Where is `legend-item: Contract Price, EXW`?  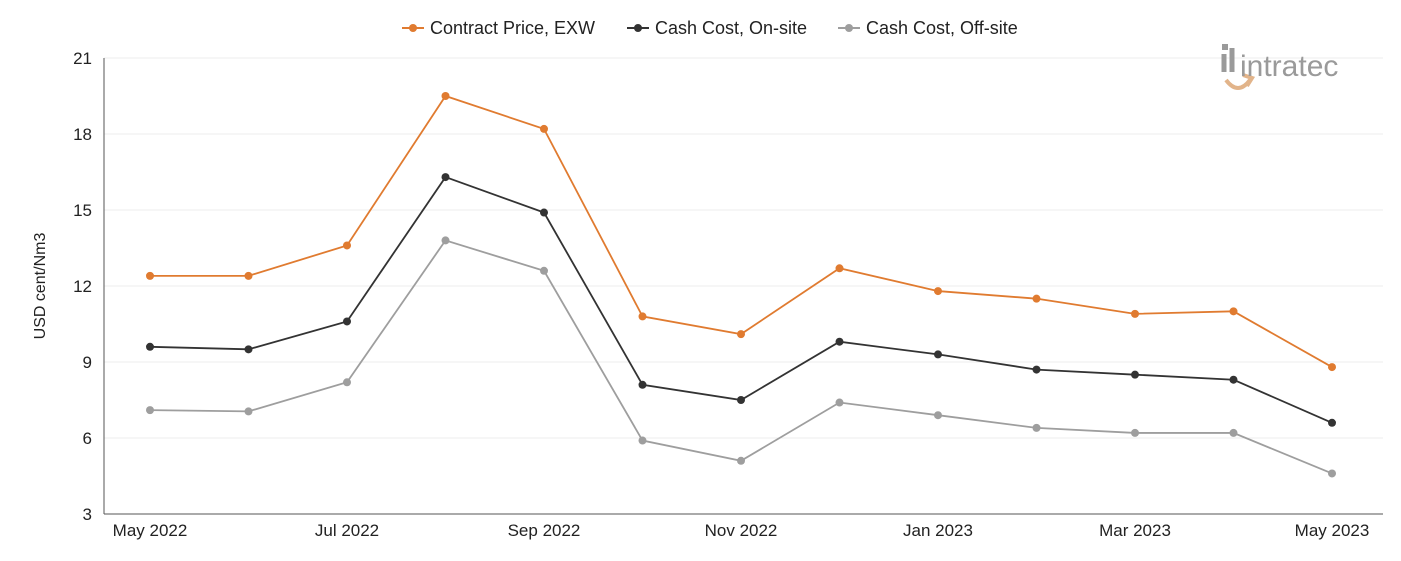
legend-item: Contract Price, EXW is located at coordinates (498, 28).